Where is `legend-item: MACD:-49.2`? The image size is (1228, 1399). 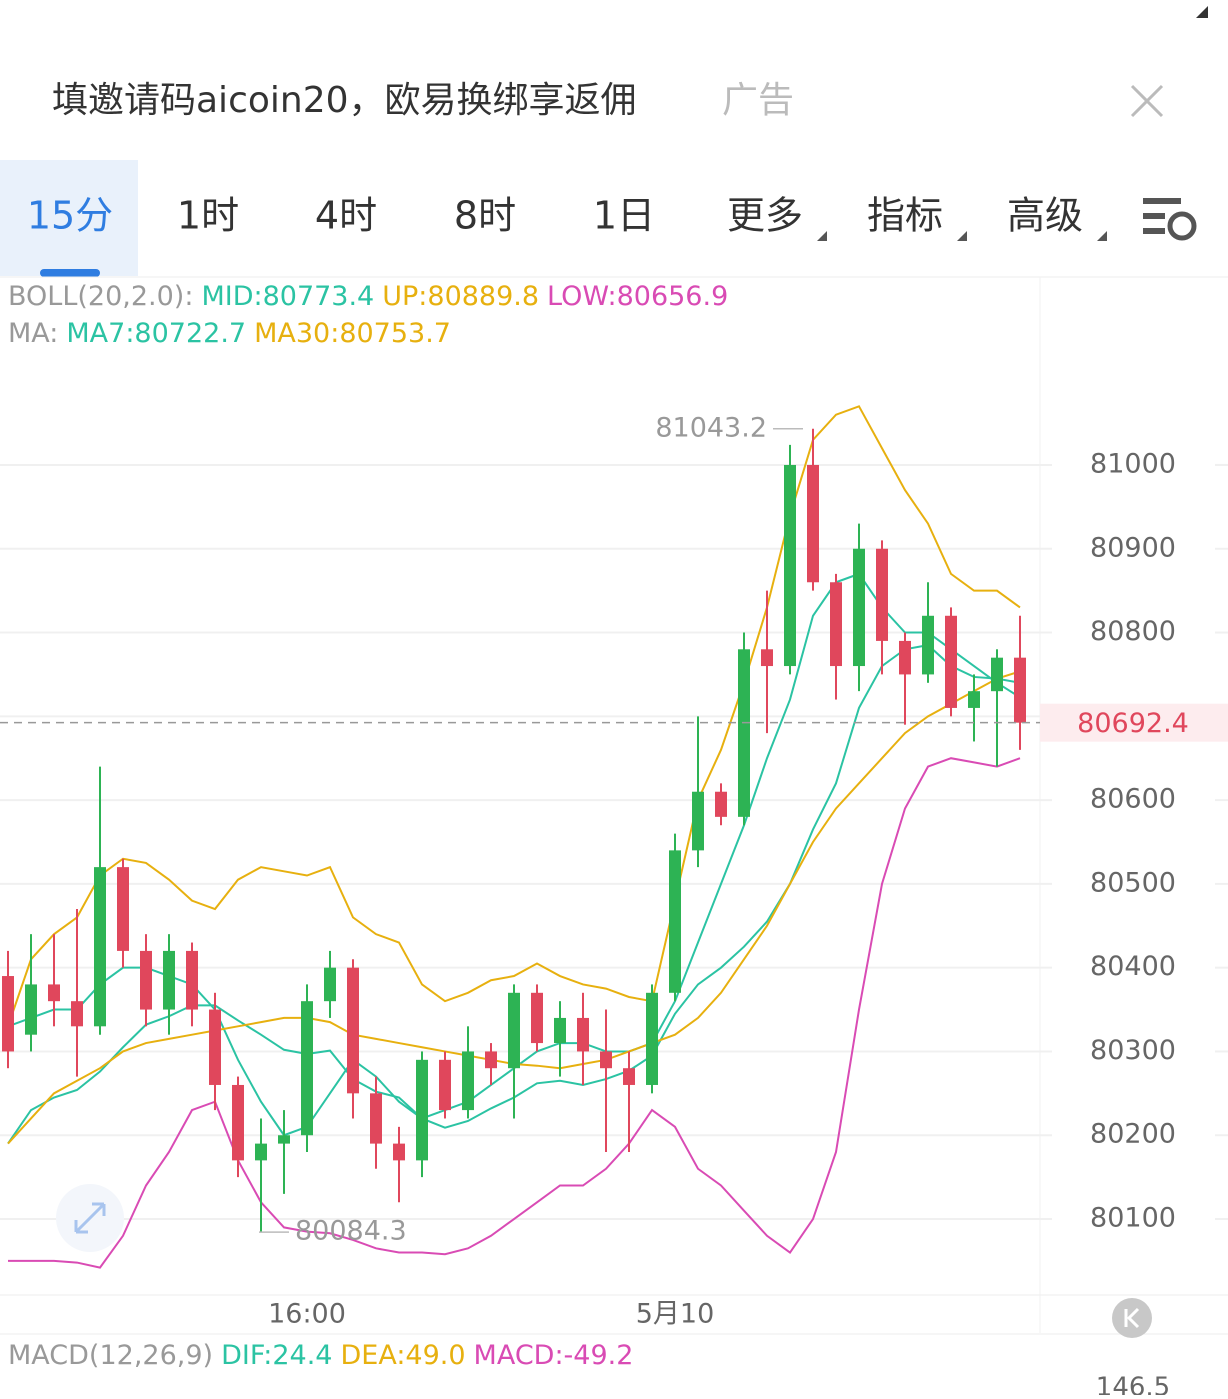
legend-item: MACD:-49.2 is located at coordinates (554, 1355).